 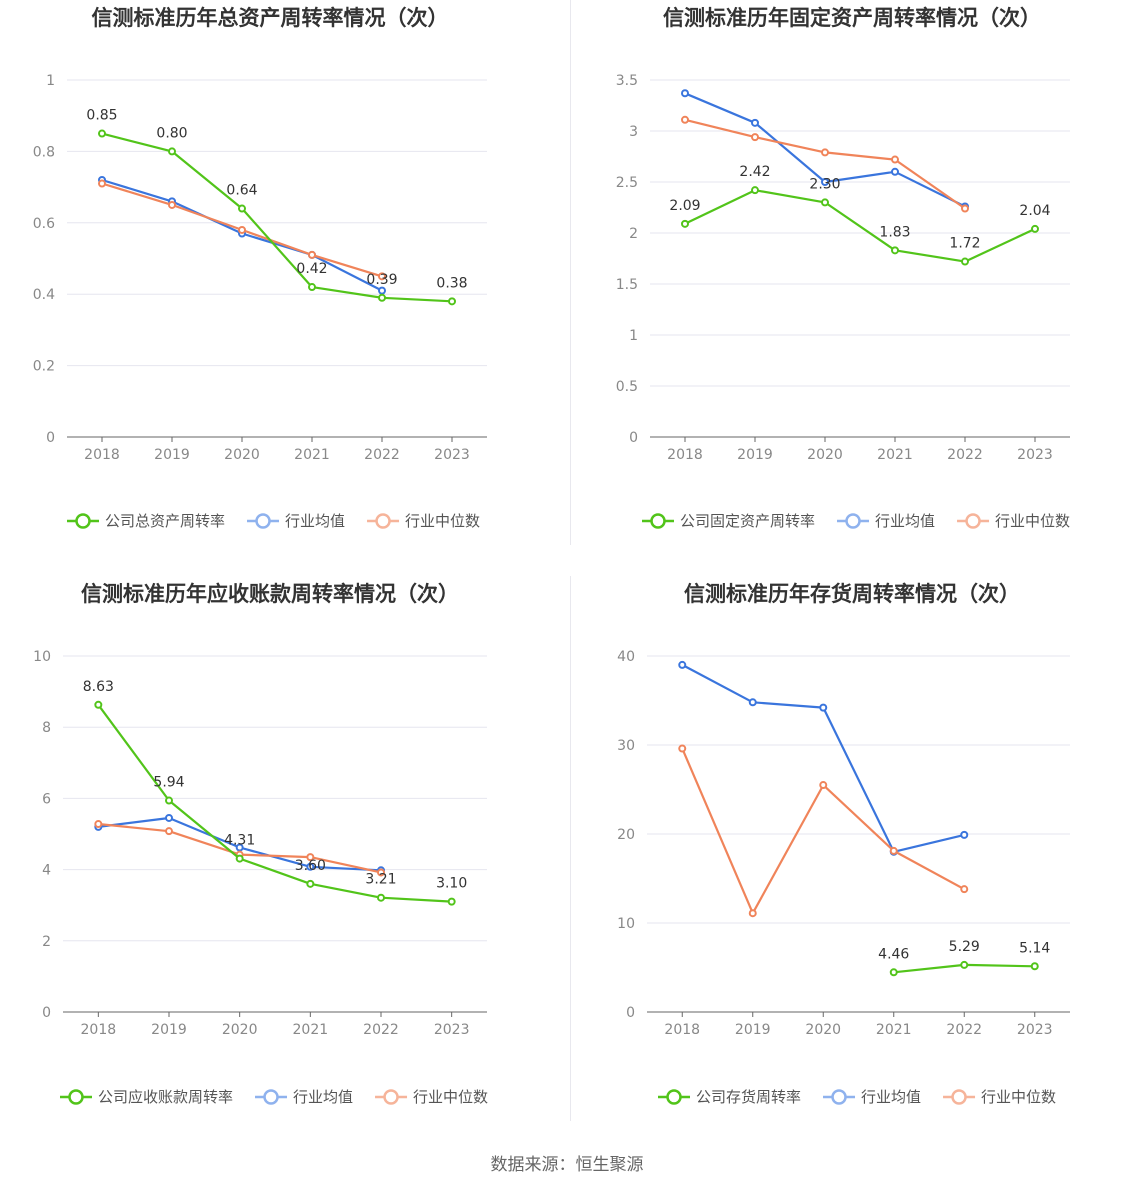 What do you see at coordinates (627, 285) in the screenshot?
I see `y-tick-label: 1.5` at bounding box center [627, 285].